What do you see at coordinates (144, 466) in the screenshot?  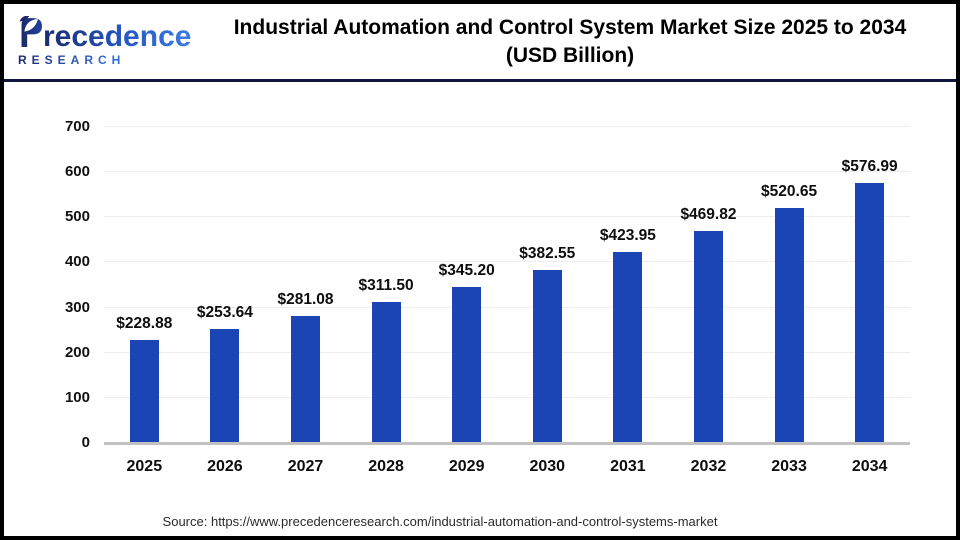 I see `x-tick-label-2025: 2025` at bounding box center [144, 466].